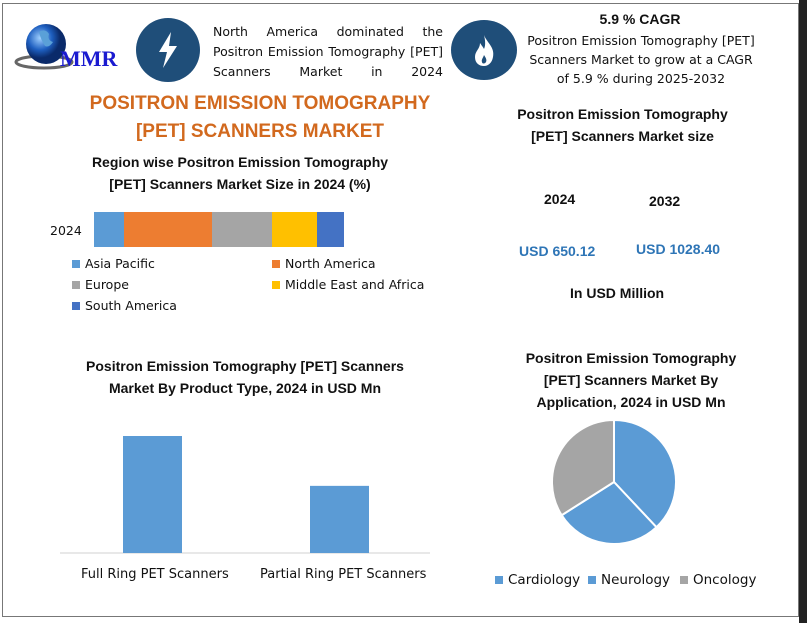  I want to click on mmr-logo: MMR, so click(71, 47).